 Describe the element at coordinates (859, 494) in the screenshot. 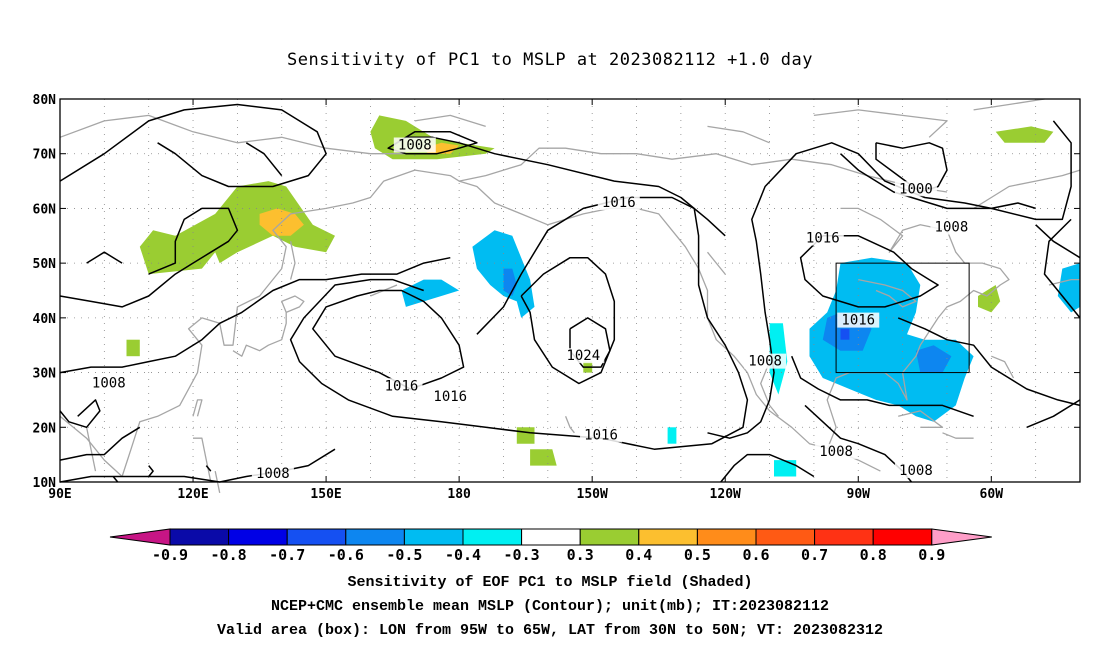

I see `lon-tick-label: 90W` at that location.